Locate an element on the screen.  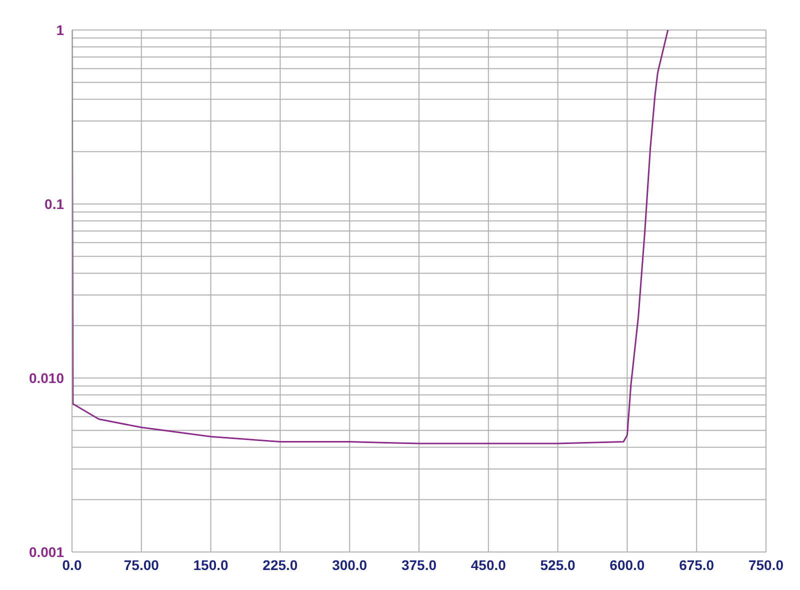
y-tick-label: 0.010 is located at coordinates (46, 378).